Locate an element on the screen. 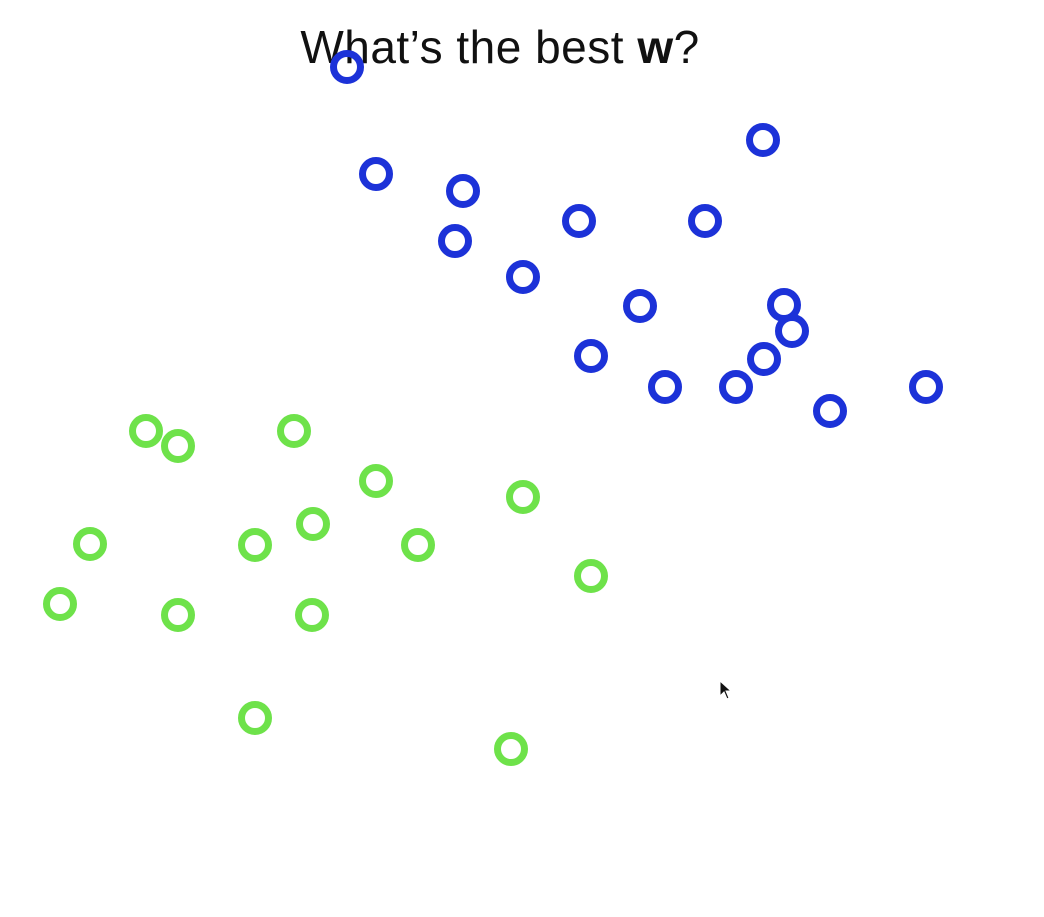 Image resolution: width=1044 pixels, height=917 pixels. page-title: What’s the best w? is located at coordinates (500, 47).